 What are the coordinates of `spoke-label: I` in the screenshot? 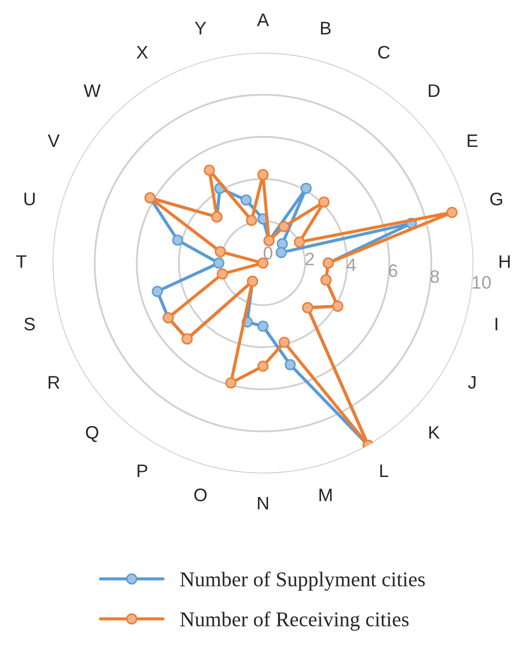 It's located at (497, 324).